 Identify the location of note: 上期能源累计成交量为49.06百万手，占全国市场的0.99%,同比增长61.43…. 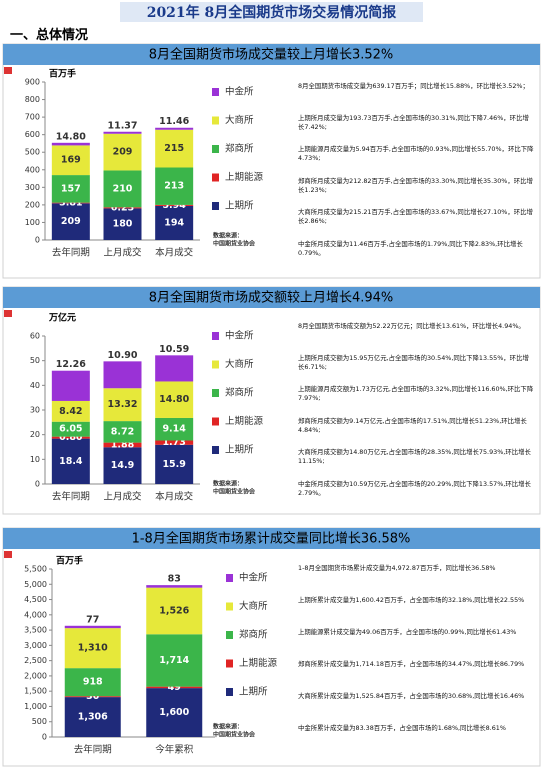
(407, 632).